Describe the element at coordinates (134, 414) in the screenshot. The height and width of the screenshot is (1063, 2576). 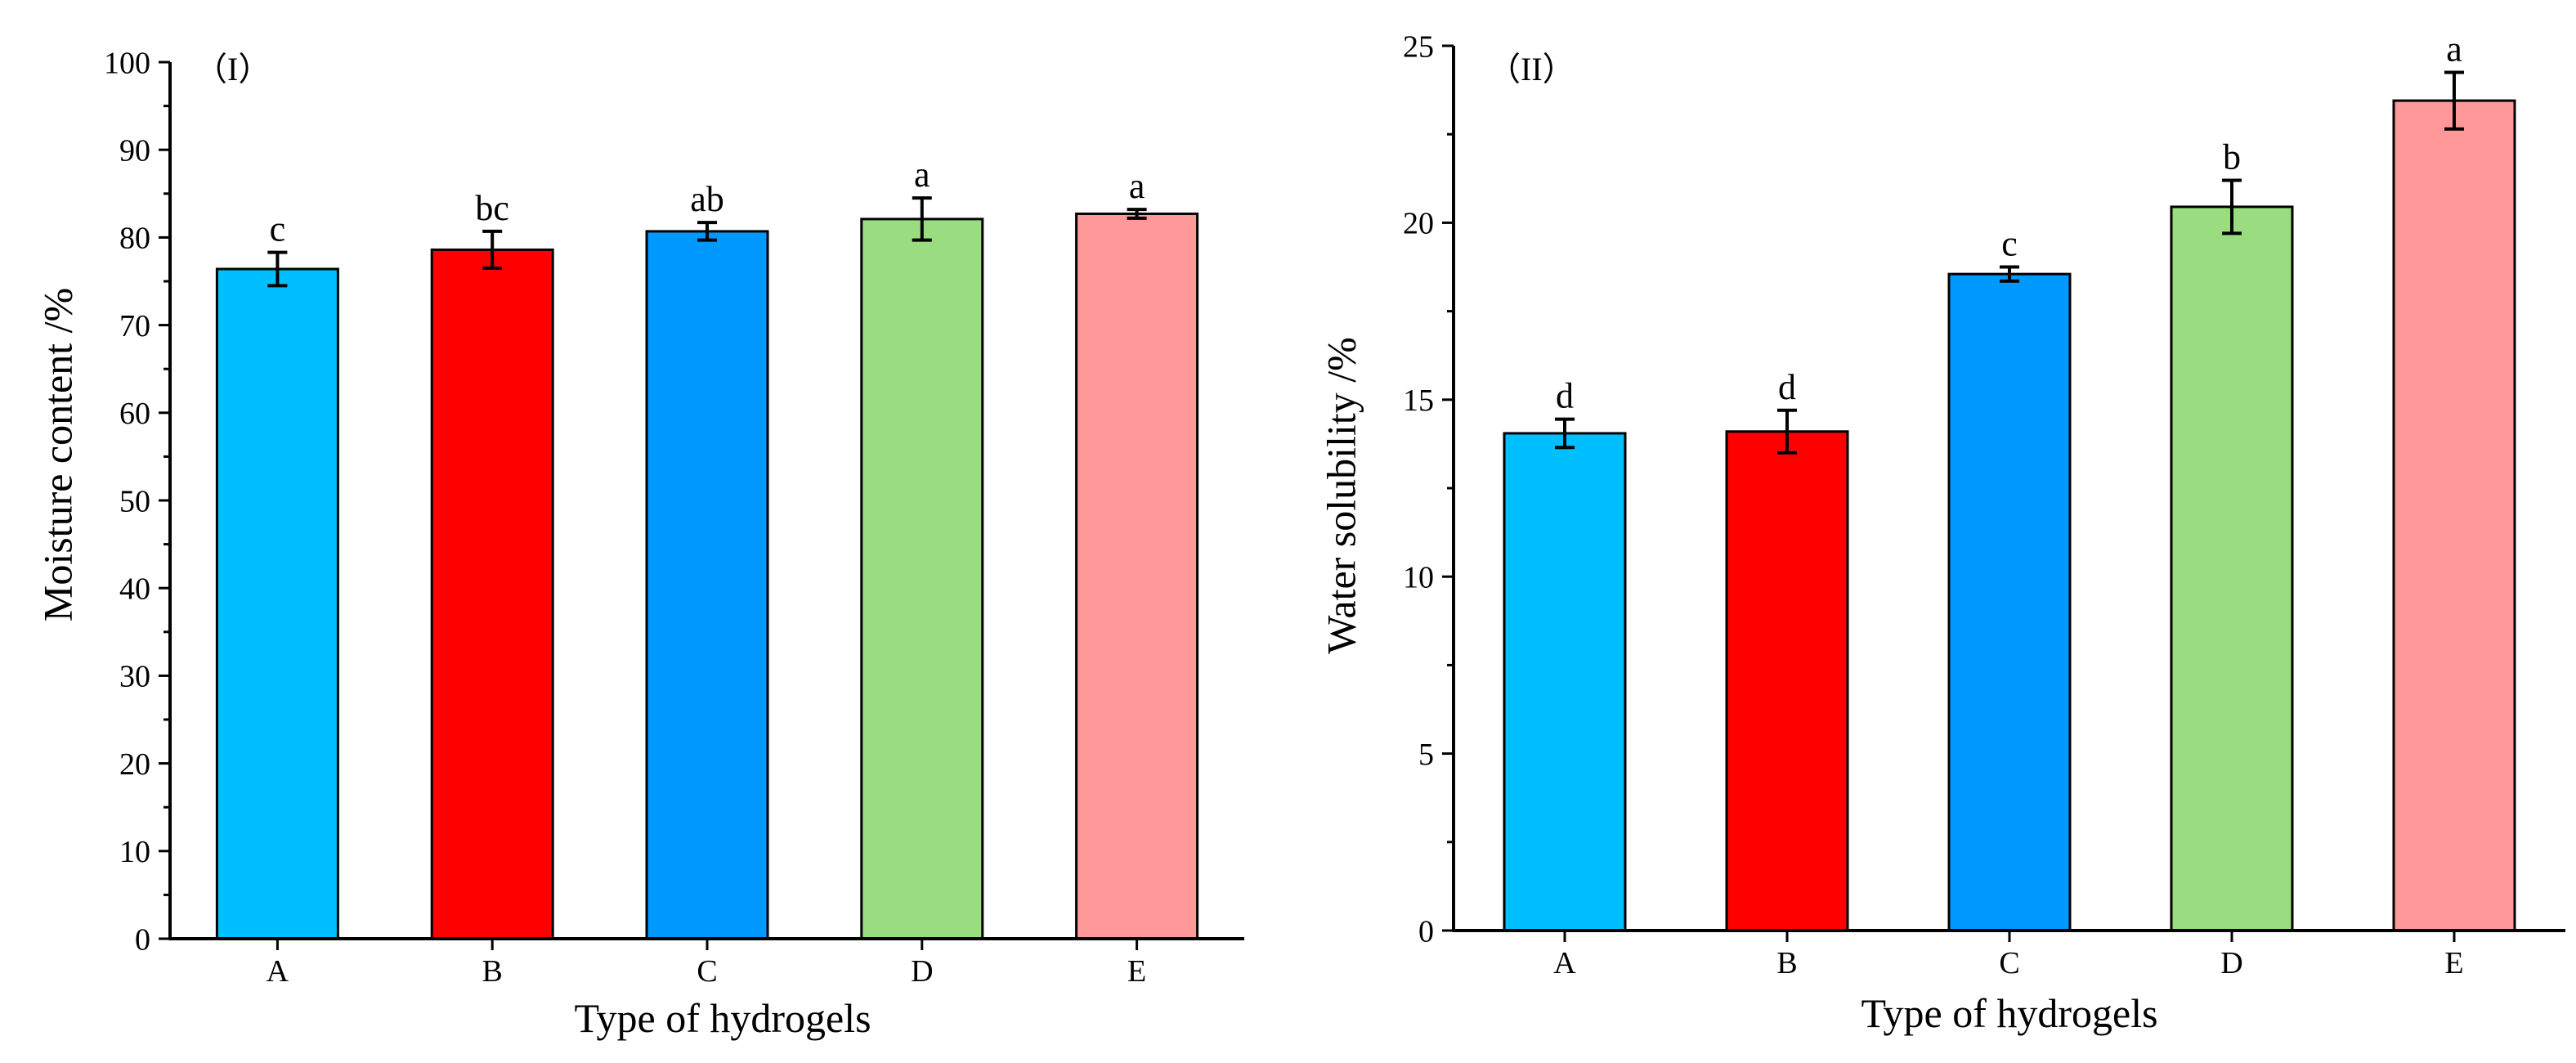
I see `y-tick-label: 60` at that location.